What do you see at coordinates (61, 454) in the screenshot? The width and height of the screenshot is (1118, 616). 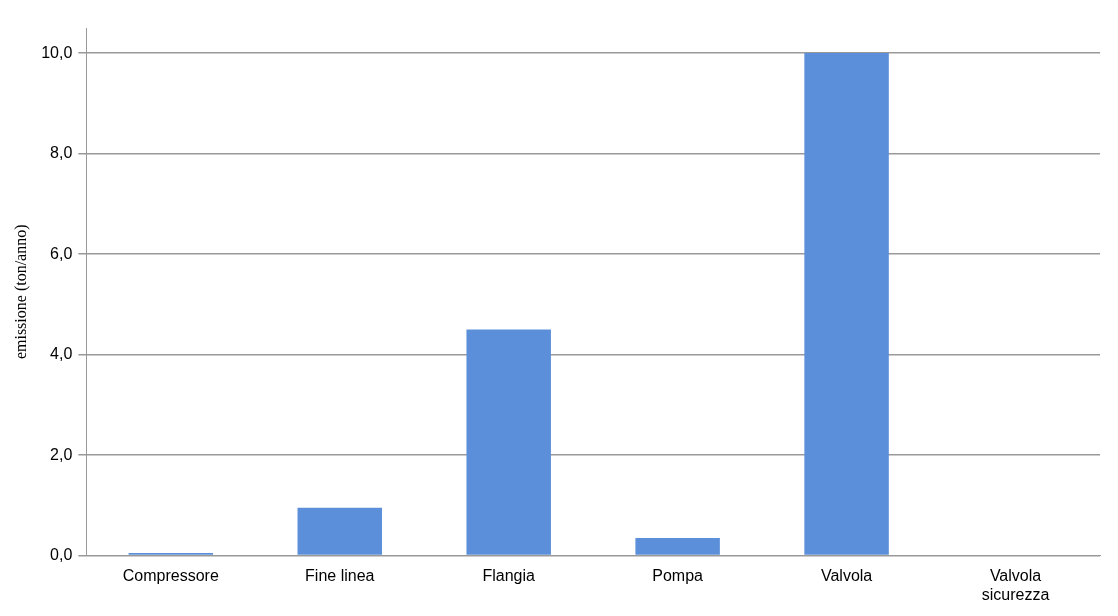 I see `y-tick-label: 2,0` at bounding box center [61, 454].